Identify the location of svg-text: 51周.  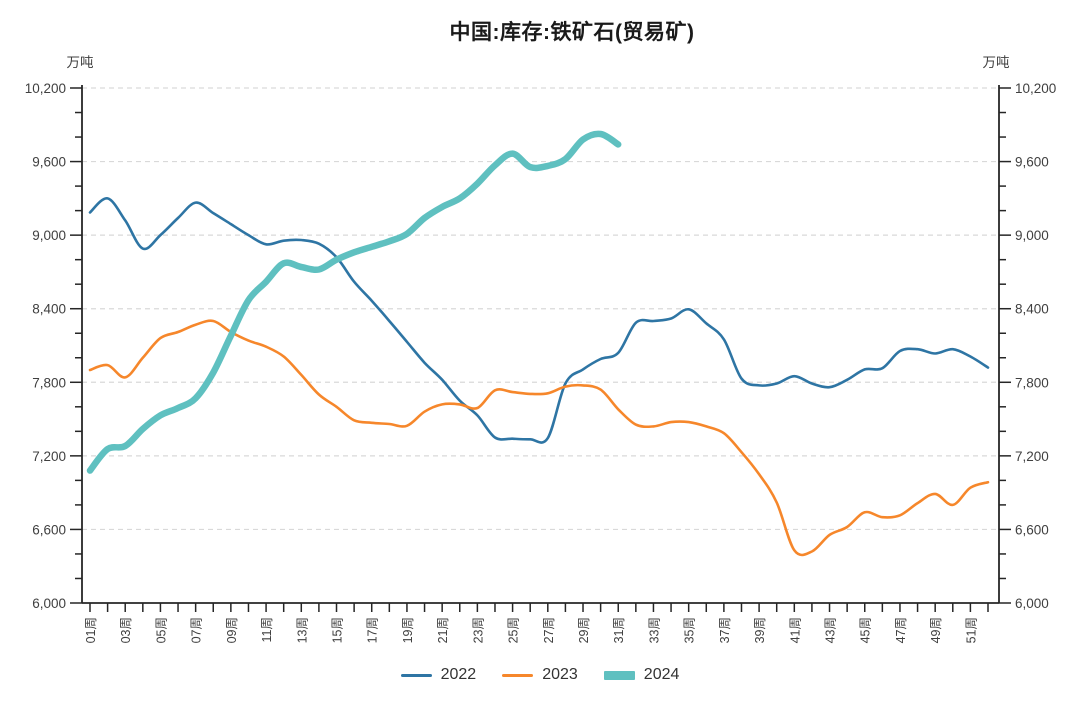
(971, 630).